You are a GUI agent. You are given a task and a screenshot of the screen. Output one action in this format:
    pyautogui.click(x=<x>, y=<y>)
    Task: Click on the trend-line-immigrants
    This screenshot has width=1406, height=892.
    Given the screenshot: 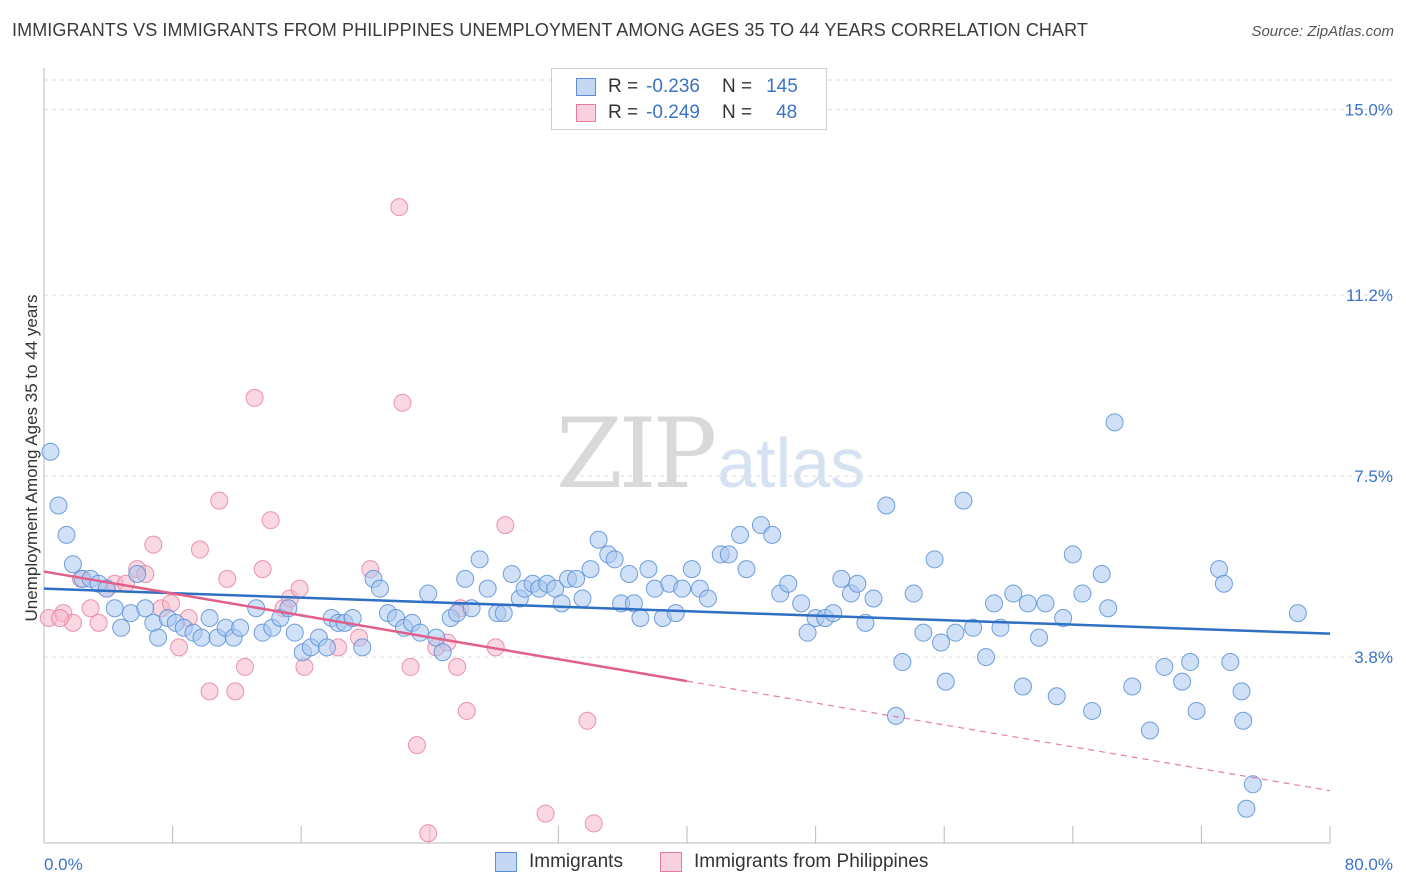 What is the action you would take?
    pyautogui.click(x=687, y=611)
    